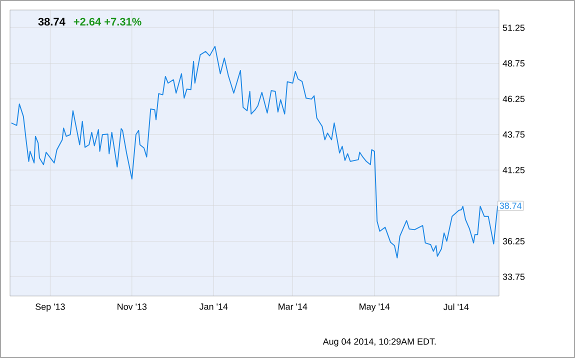 Image resolution: width=575 pixels, height=358 pixels. I want to click on y-tick-label: 33.75, so click(513, 277).